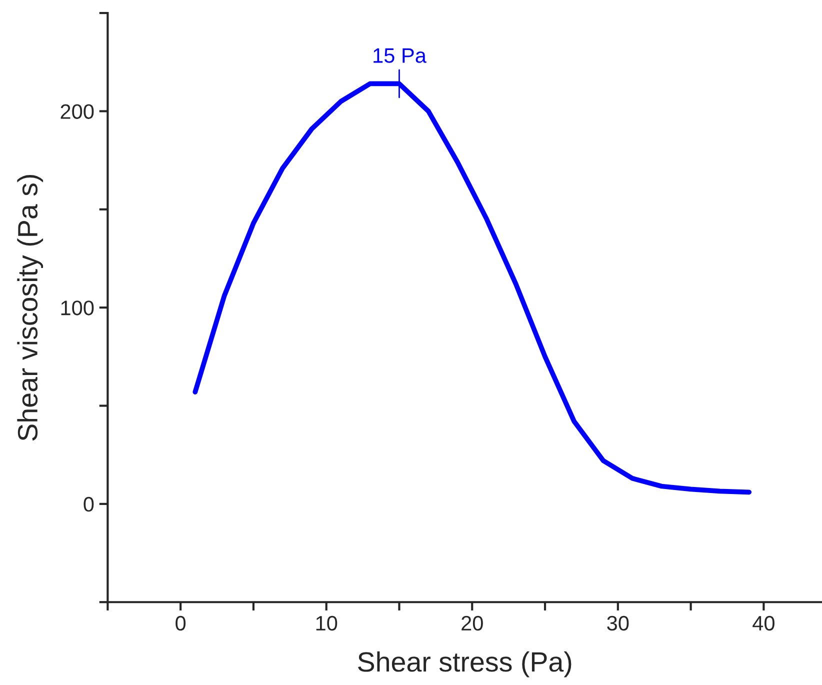 The image size is (822, 685). What do you see at coordinates (181, 623) in the screenshot?
I see `x-tick-label: 0` at bounding box center [181, 623].